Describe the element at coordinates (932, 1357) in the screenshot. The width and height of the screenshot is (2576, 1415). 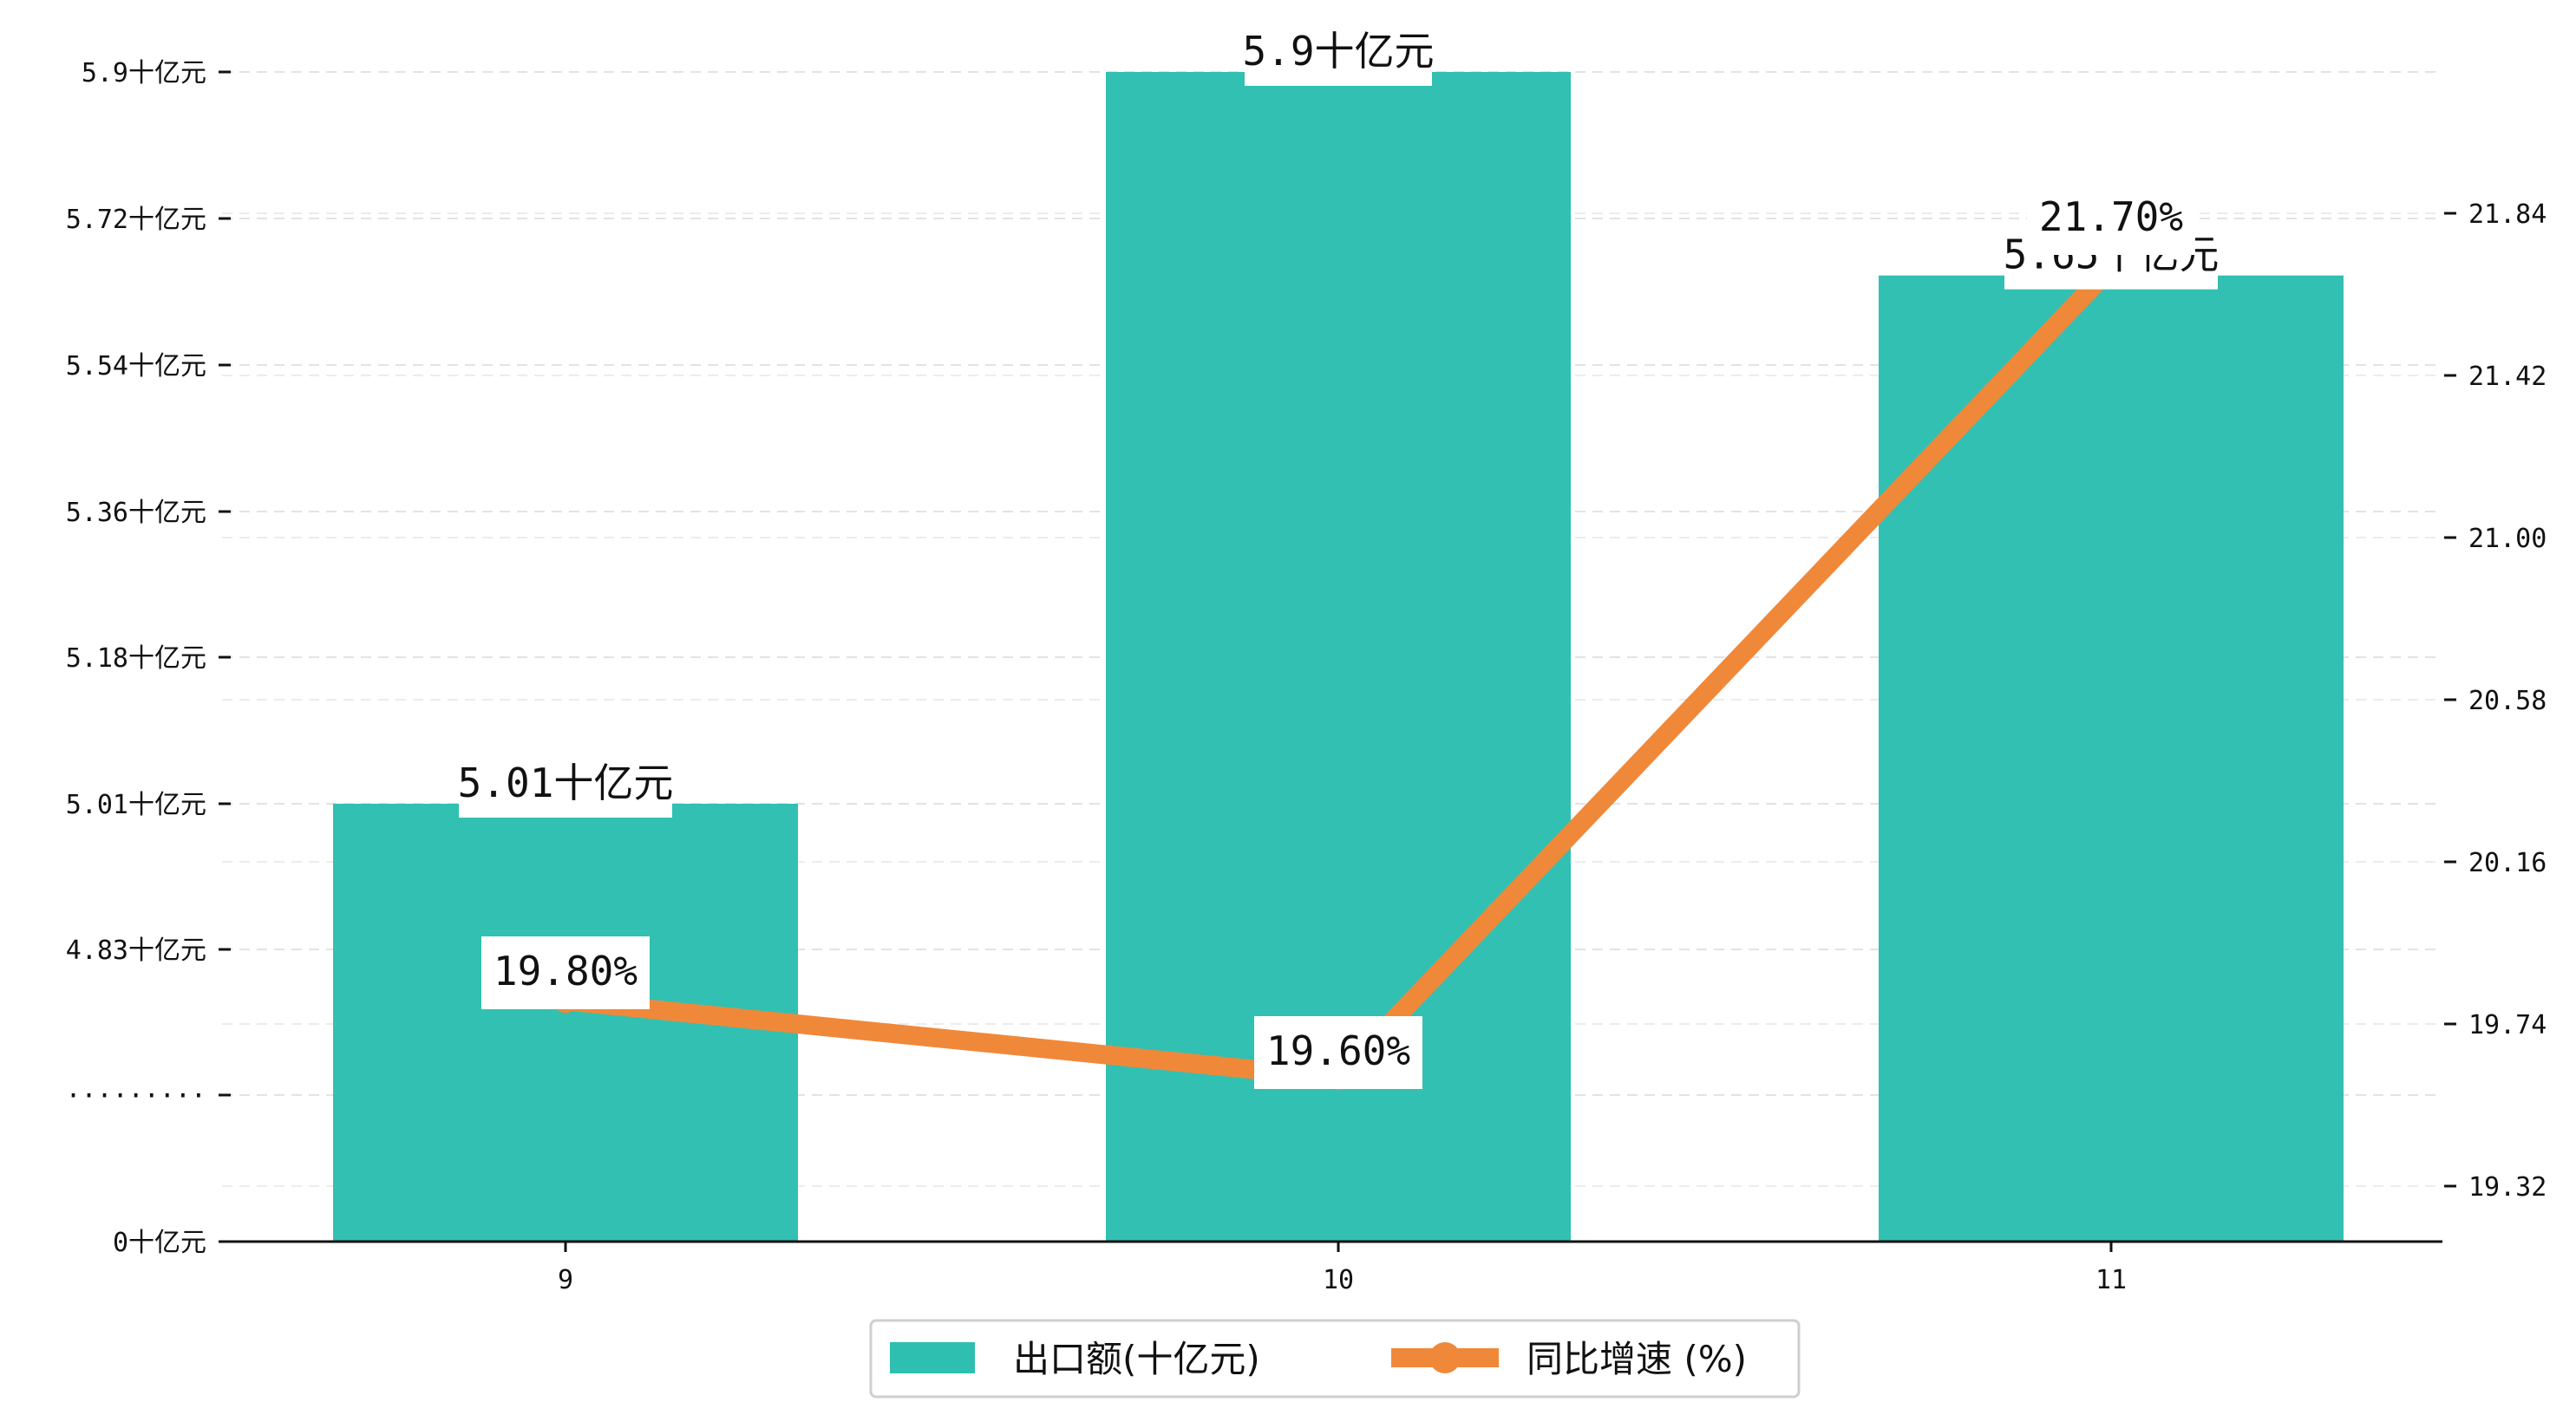
I see `legend-swatch-bar` at that location.